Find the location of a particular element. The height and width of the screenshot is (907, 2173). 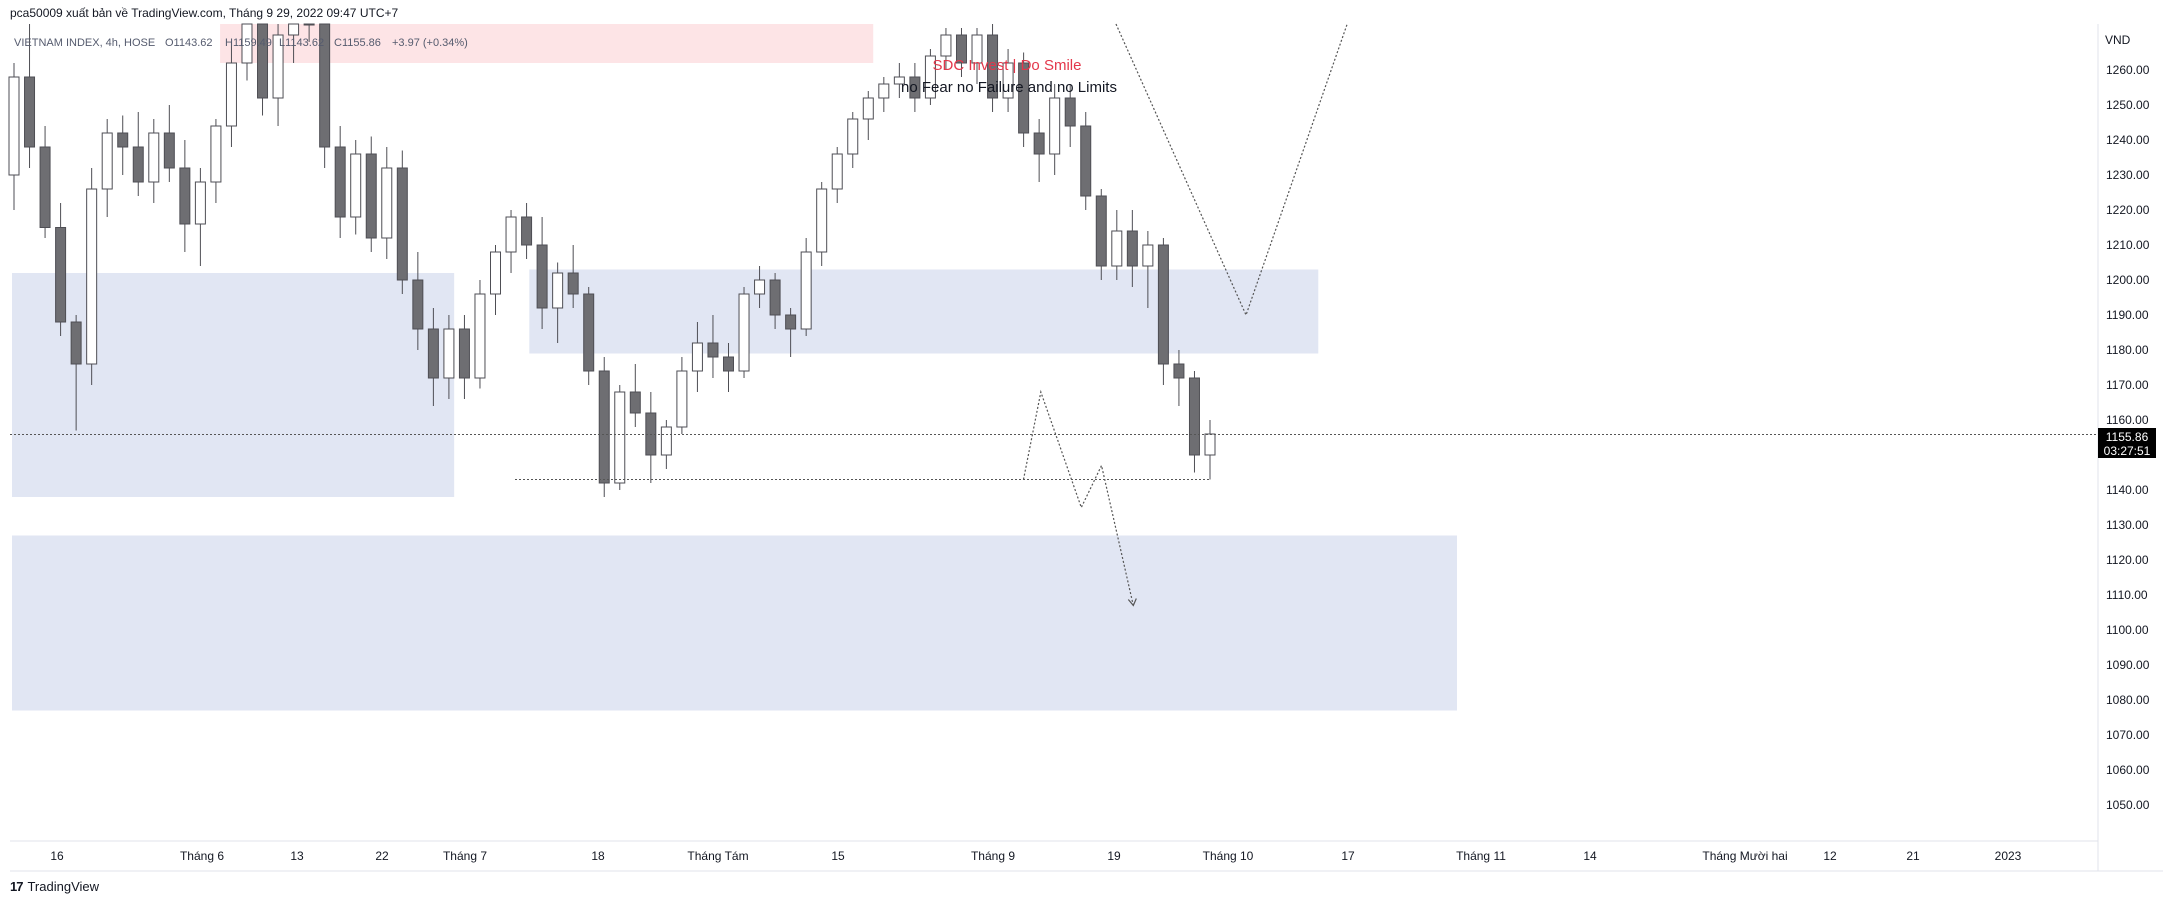

price-tick-label: 1180.00 is located at coordinates (2127, 350).